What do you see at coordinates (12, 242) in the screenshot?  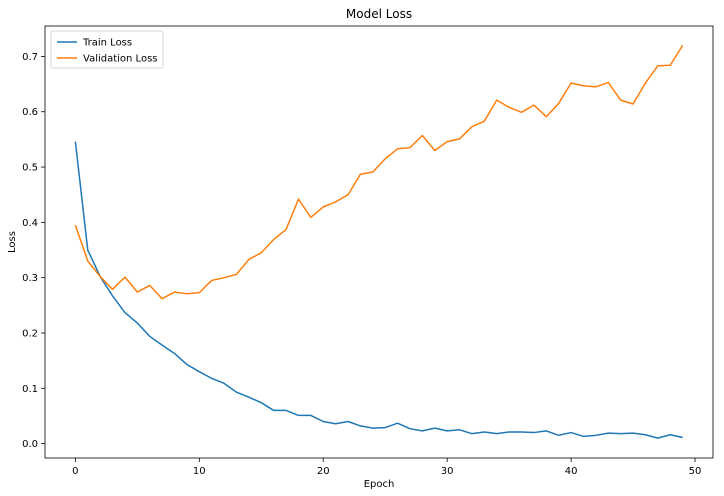 I see `y-axis-label: Loss` at bounding box center [12, 242].